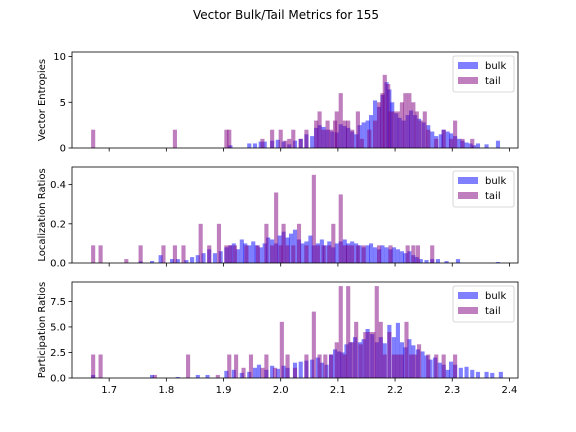  What do you see at coordinates (58, 379) in the screenshot?
I see `y-tick-label: 0.0` at bounding box center [58, 379].